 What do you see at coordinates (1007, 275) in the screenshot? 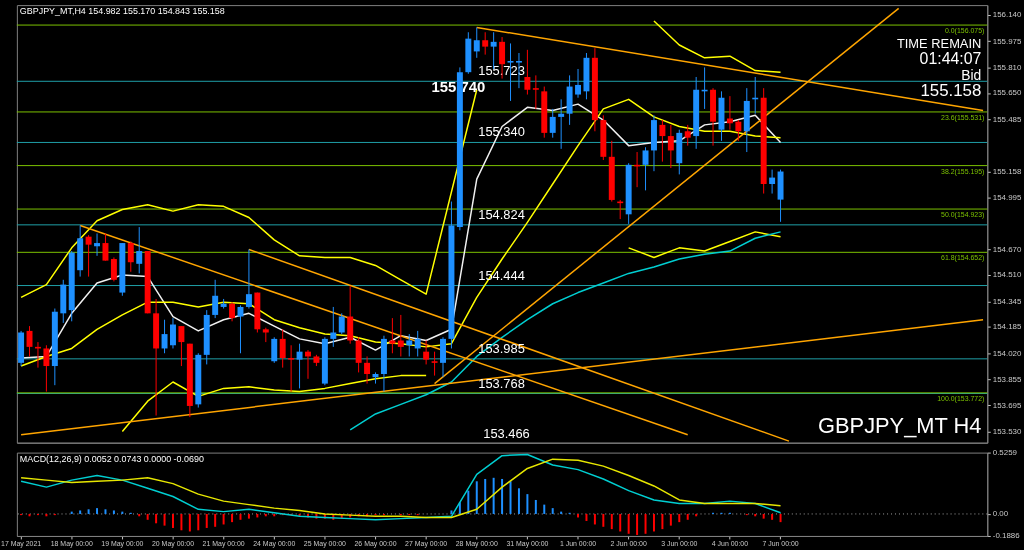
I see `y-tick-label: 154.510` at bounding box center [1007, 275].